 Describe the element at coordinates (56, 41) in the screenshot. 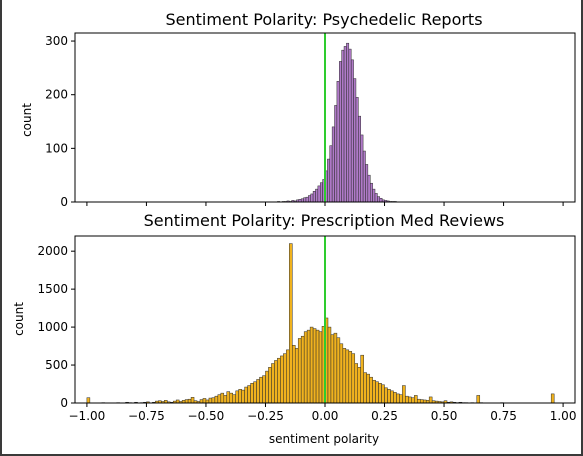

I see `y-tick-label: 300` at that location.